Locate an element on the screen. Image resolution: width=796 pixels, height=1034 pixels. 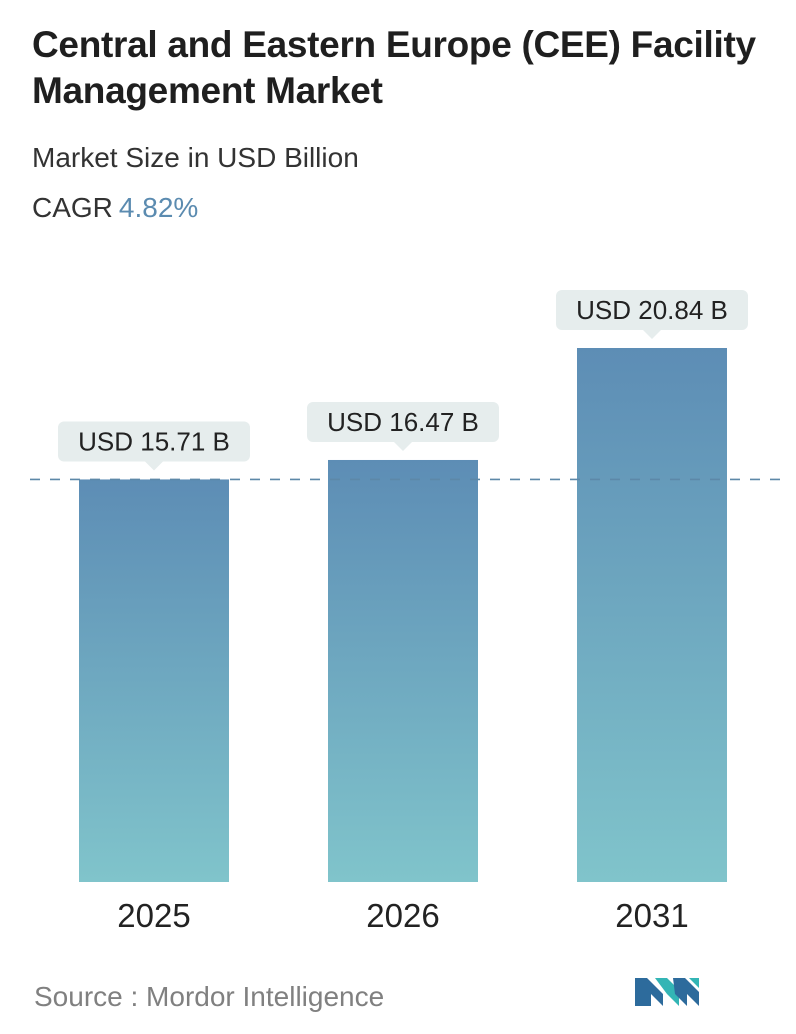
svg-text: USD 20.84 B is located at coordinates (652, 310).